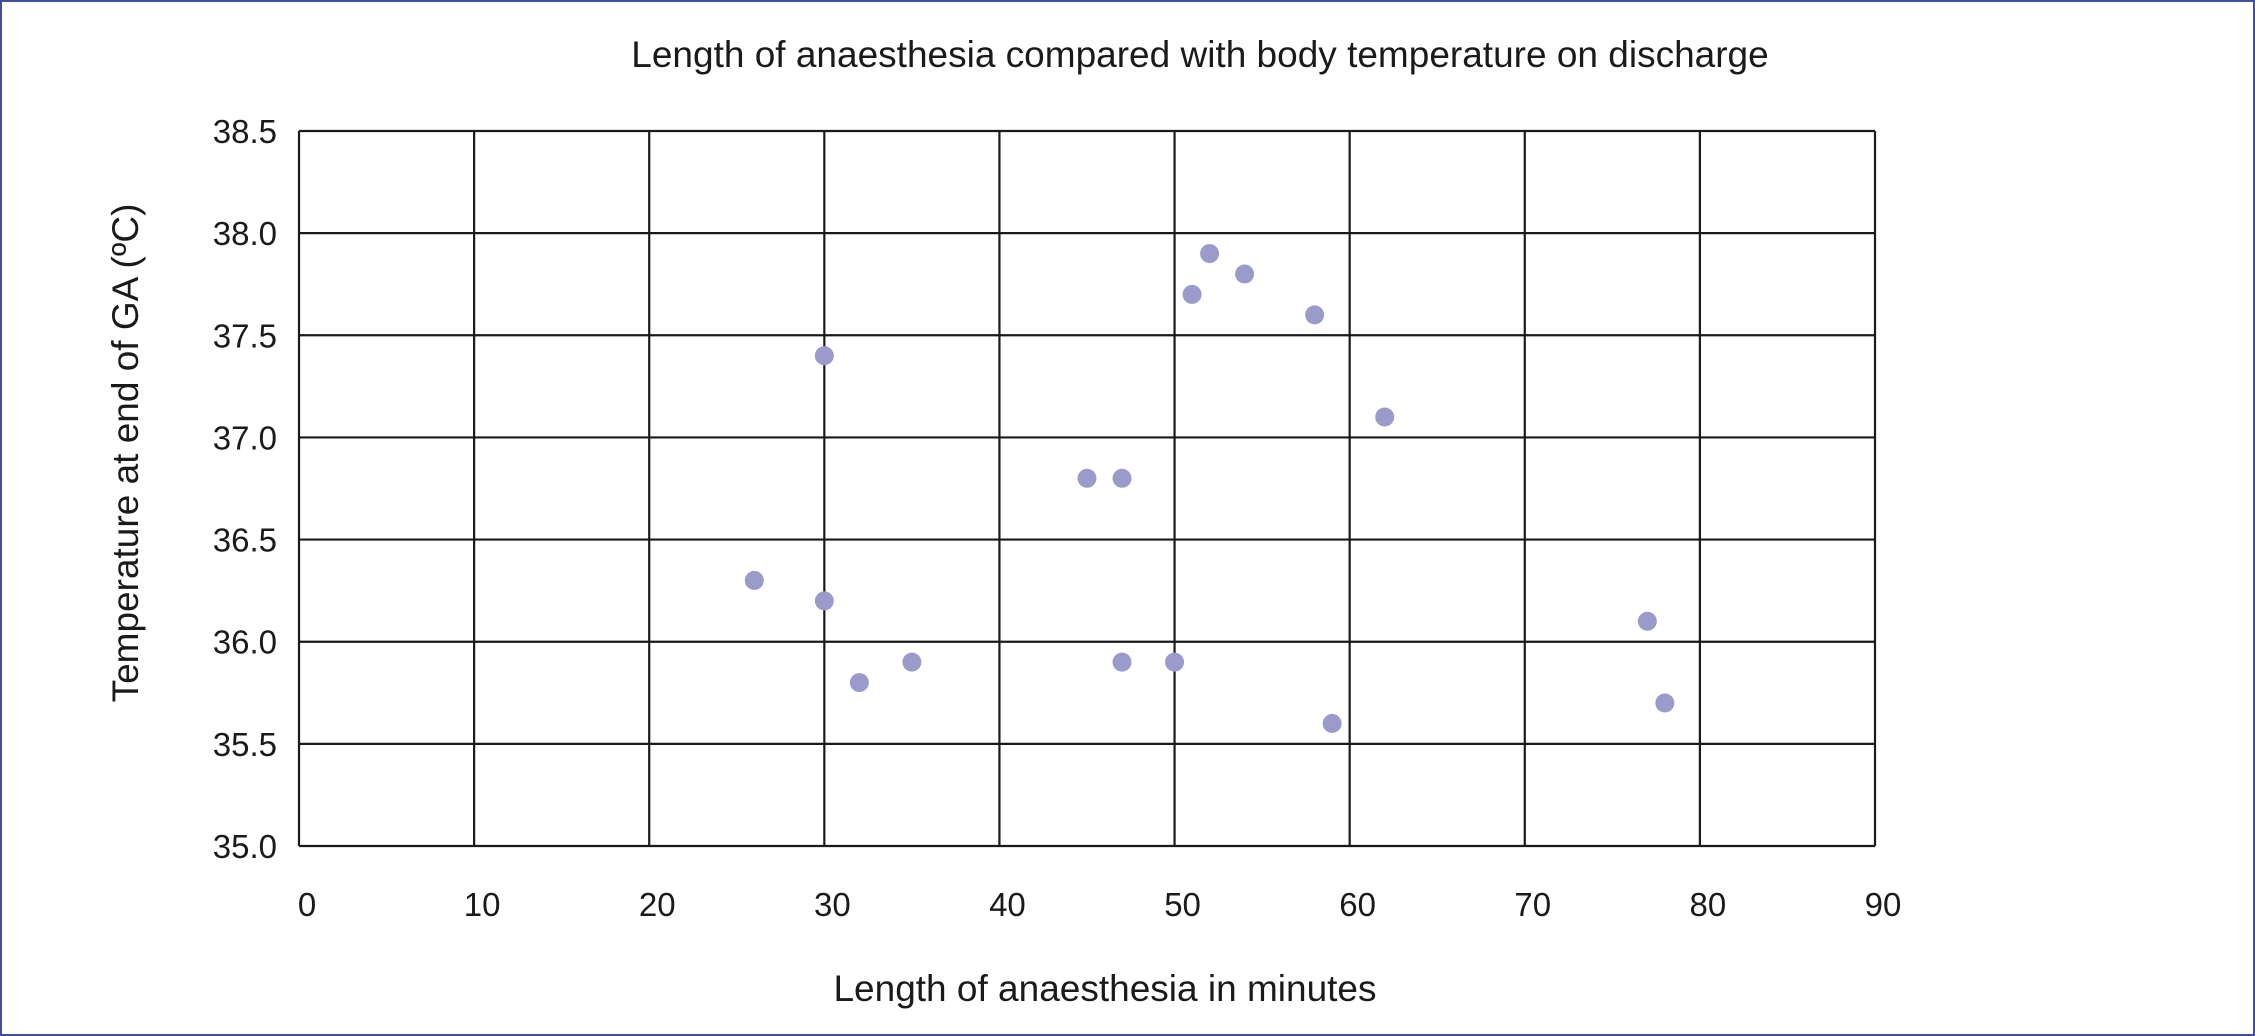 This screenshot has height=1036, width=2255. What do you see at coordinates (832, 904) in the screenshot?
I see `x-tick-label: 30` at bounding box center [832, 904].